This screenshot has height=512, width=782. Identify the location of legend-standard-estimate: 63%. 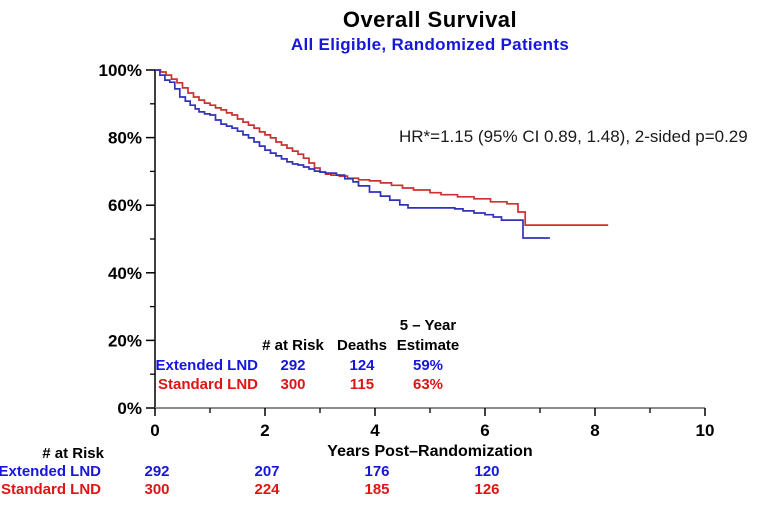
(428, 384).